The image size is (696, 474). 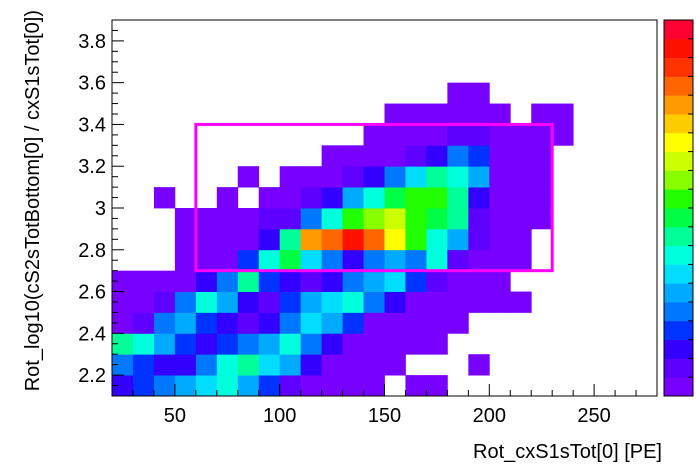 What do you see at coordinates (92, 293) in the screenshot?
I see `y-tick-label: 2.6` at bounding box center [92, 293].